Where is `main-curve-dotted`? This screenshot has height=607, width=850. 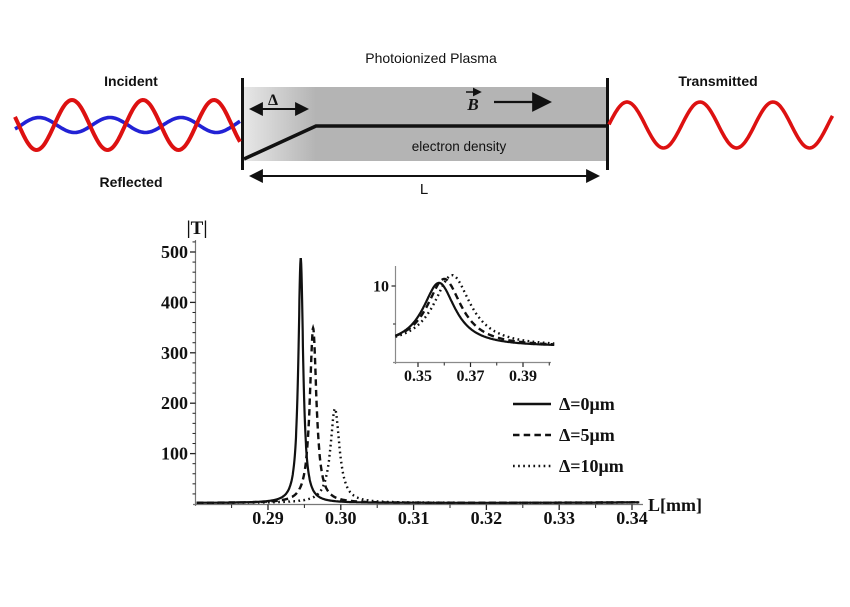 main-curve-dotted is located at coordinates (418, 455).